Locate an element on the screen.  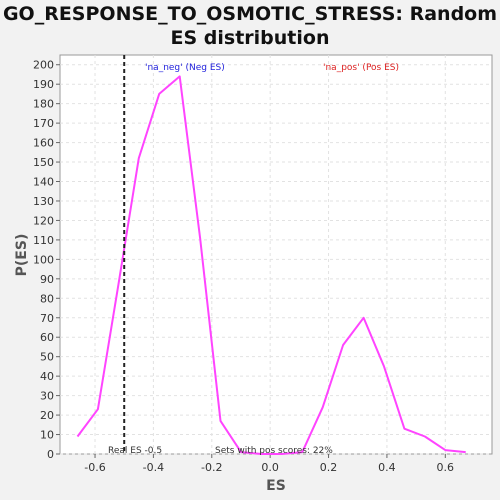
y-tick-label: 130 is located at coordinates (43, 201).